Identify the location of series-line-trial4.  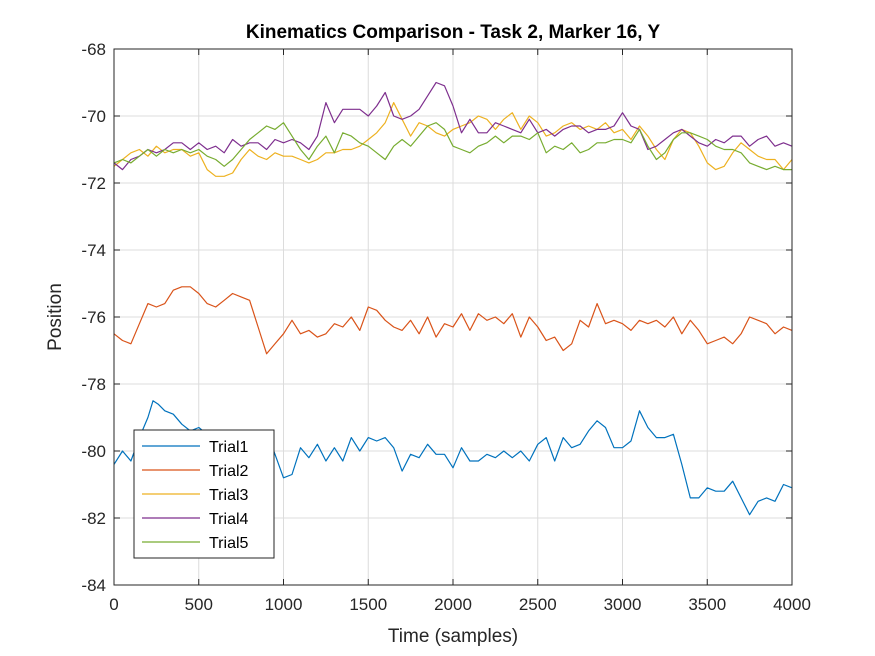
(453, 126).